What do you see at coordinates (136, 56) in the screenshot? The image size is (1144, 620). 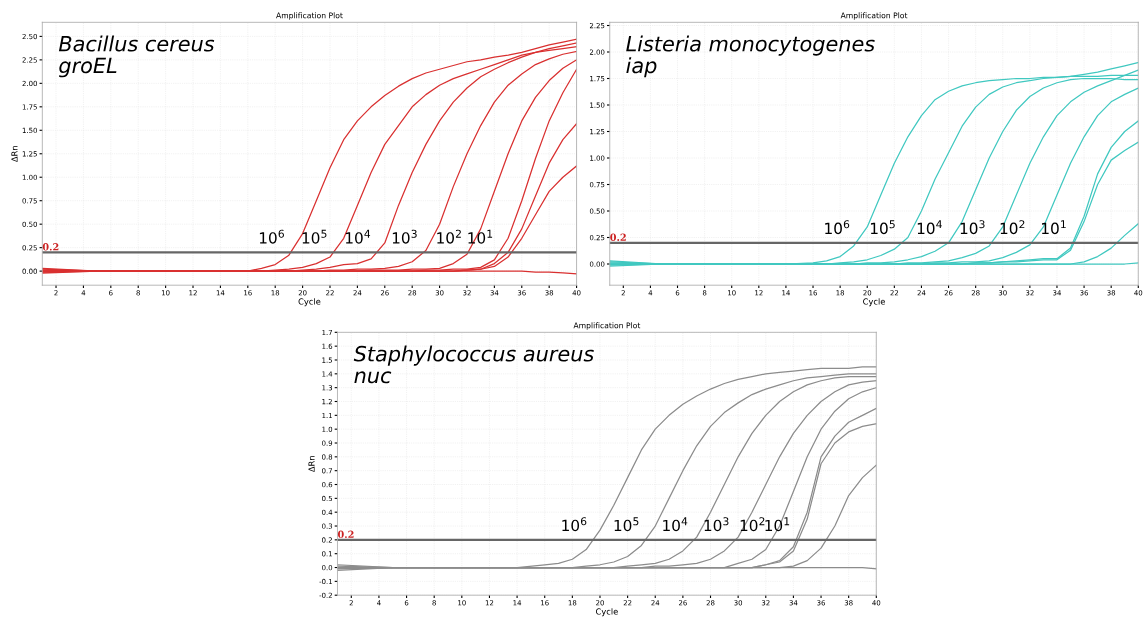 I see `annotation: Bacillus cereus groEL` at bounding box center [136, 56].